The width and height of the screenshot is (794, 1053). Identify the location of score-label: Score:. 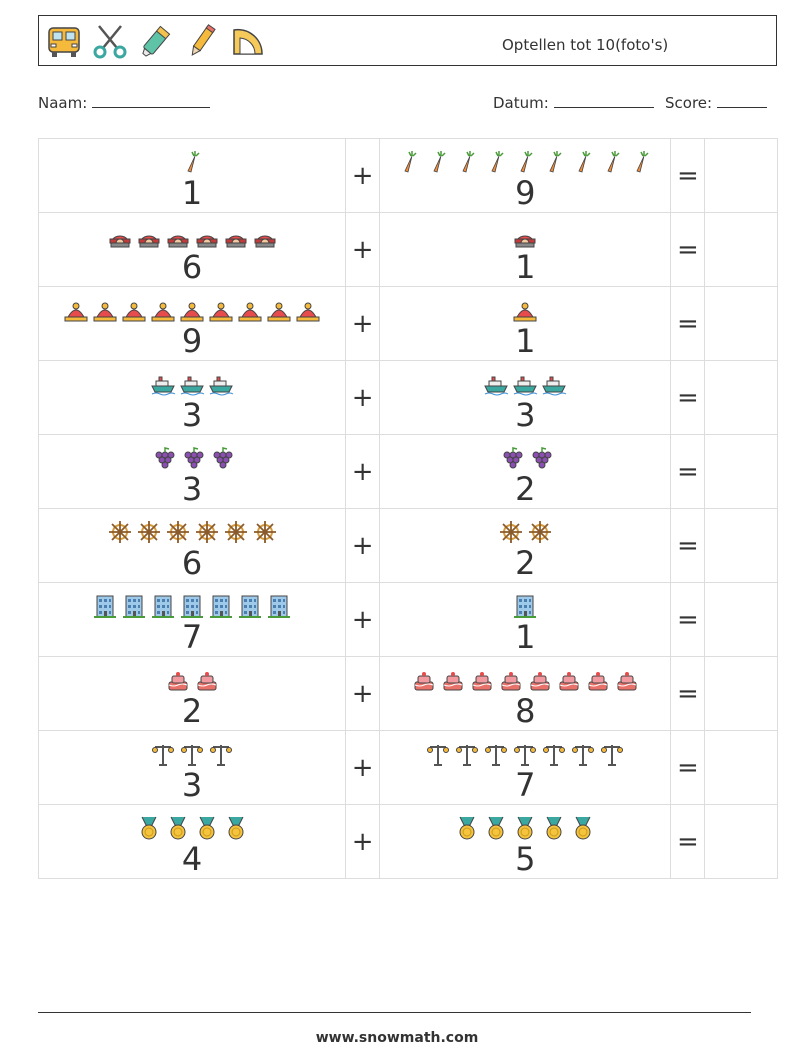
(689, 103).